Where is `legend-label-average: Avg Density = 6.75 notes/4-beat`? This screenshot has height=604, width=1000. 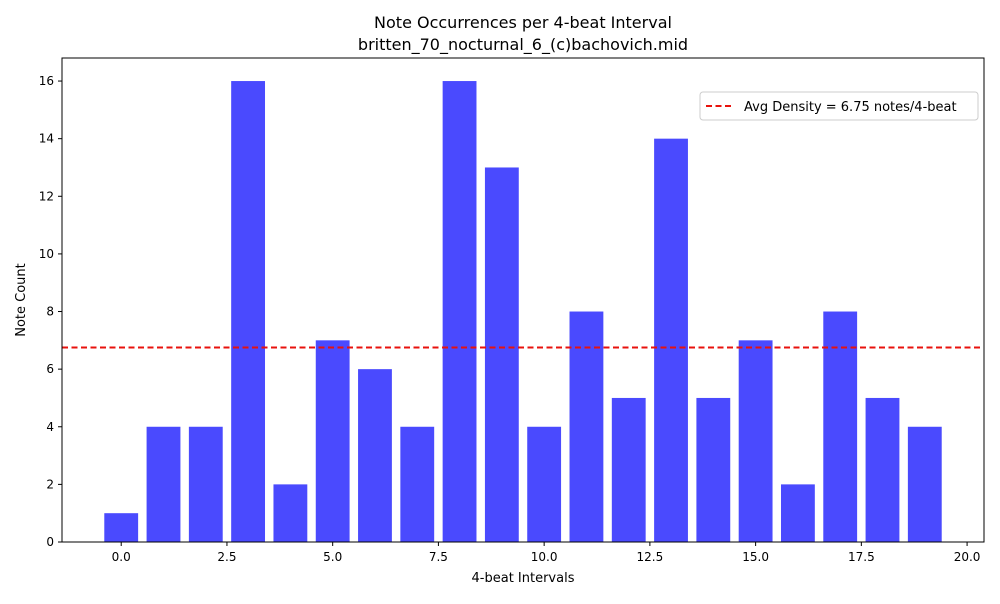 legend-label-average: Avg Density = 6.75 notes/4-beat is located at coordinates (850, 107).